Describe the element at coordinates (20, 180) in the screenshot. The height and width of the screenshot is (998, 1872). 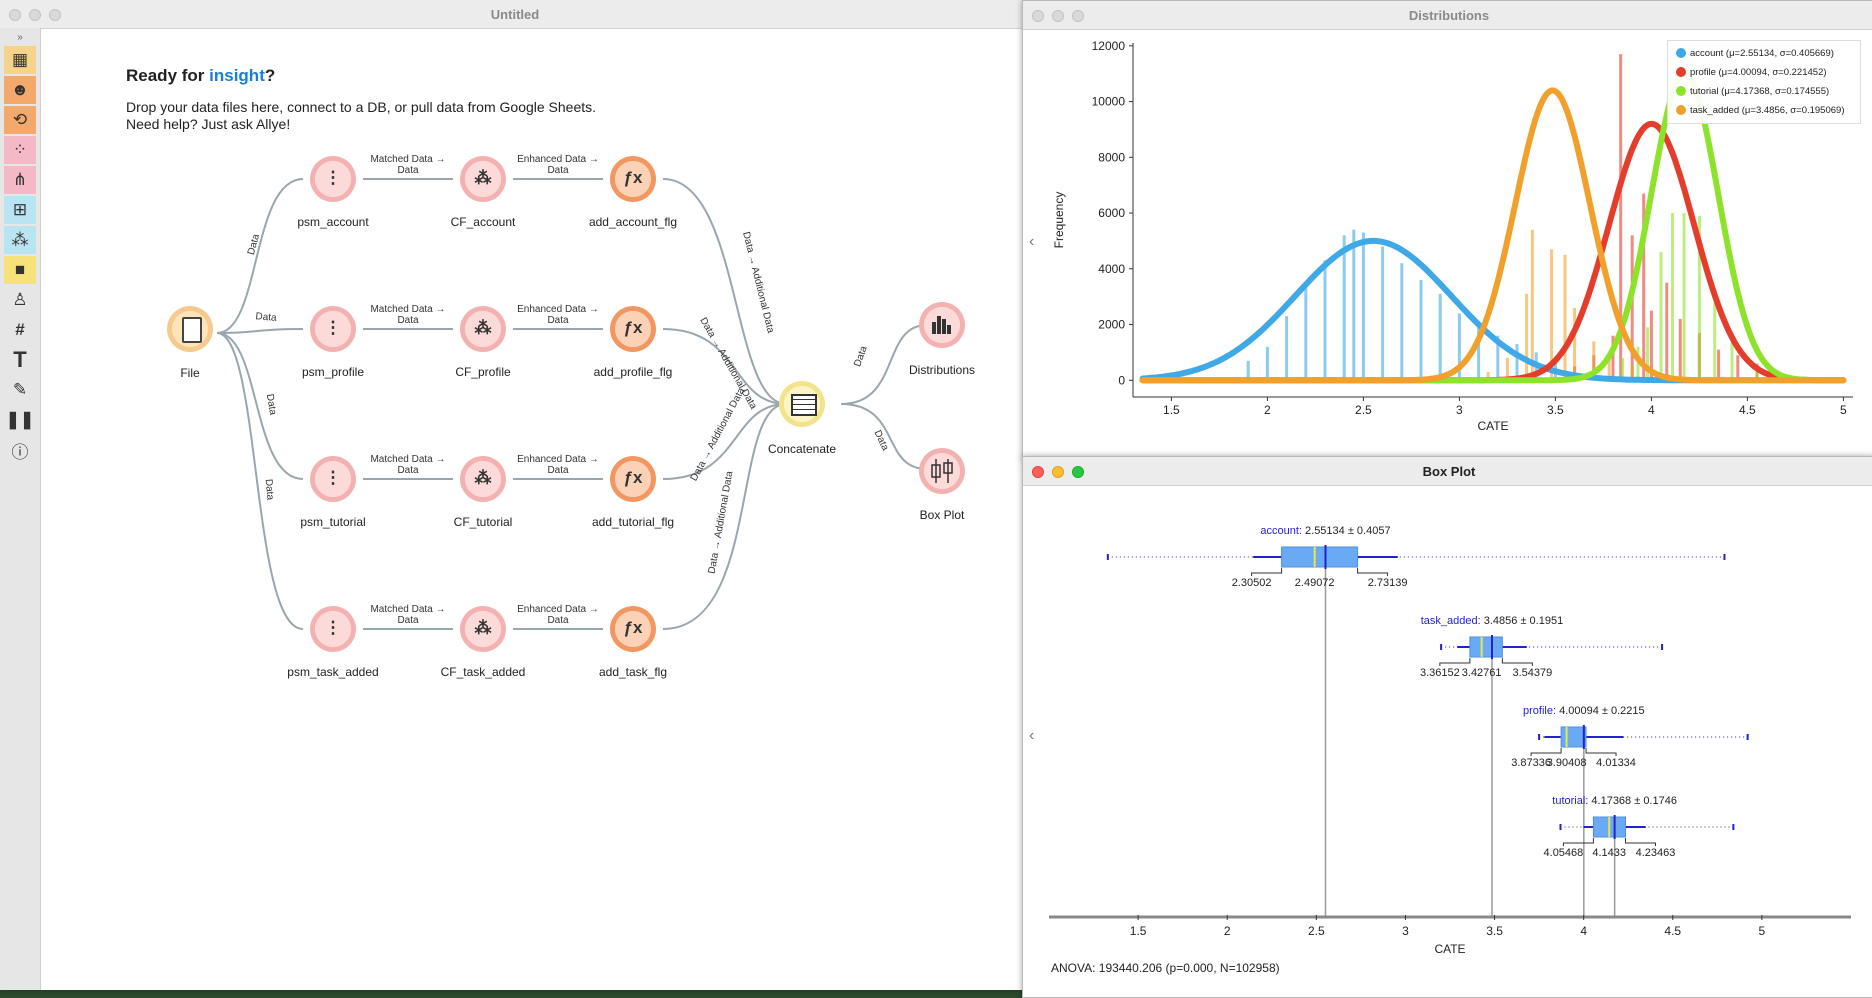
I see `tree-icon: ⋔` at that location.